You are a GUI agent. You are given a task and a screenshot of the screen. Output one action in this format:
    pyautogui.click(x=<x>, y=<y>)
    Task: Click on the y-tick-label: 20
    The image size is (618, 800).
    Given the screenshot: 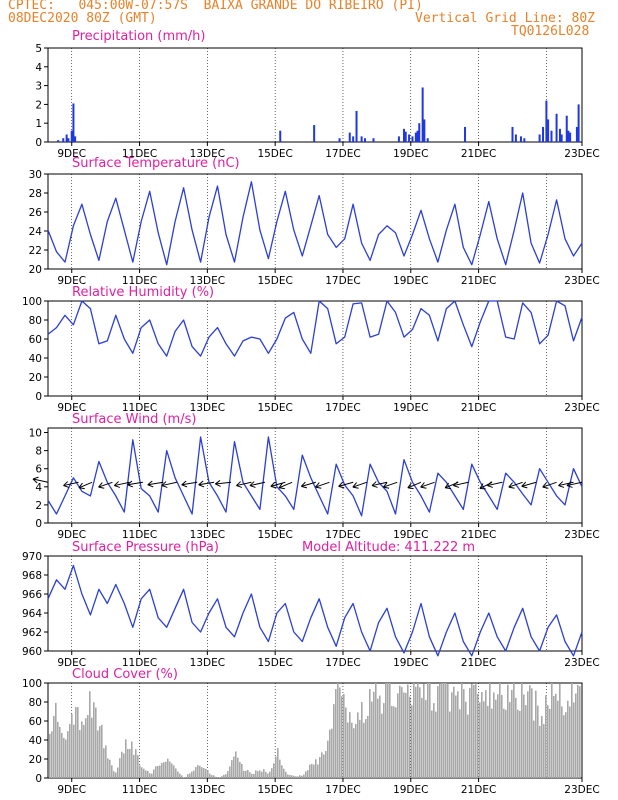 What is the action you would take?
    pyautogui.click(x=35, y=270)
    